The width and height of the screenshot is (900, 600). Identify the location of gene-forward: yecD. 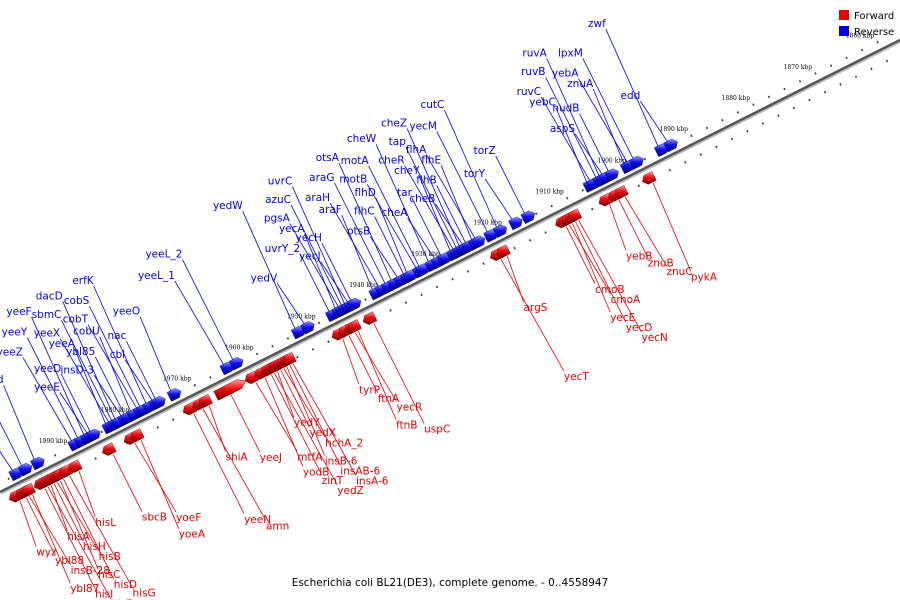
(608, 272).